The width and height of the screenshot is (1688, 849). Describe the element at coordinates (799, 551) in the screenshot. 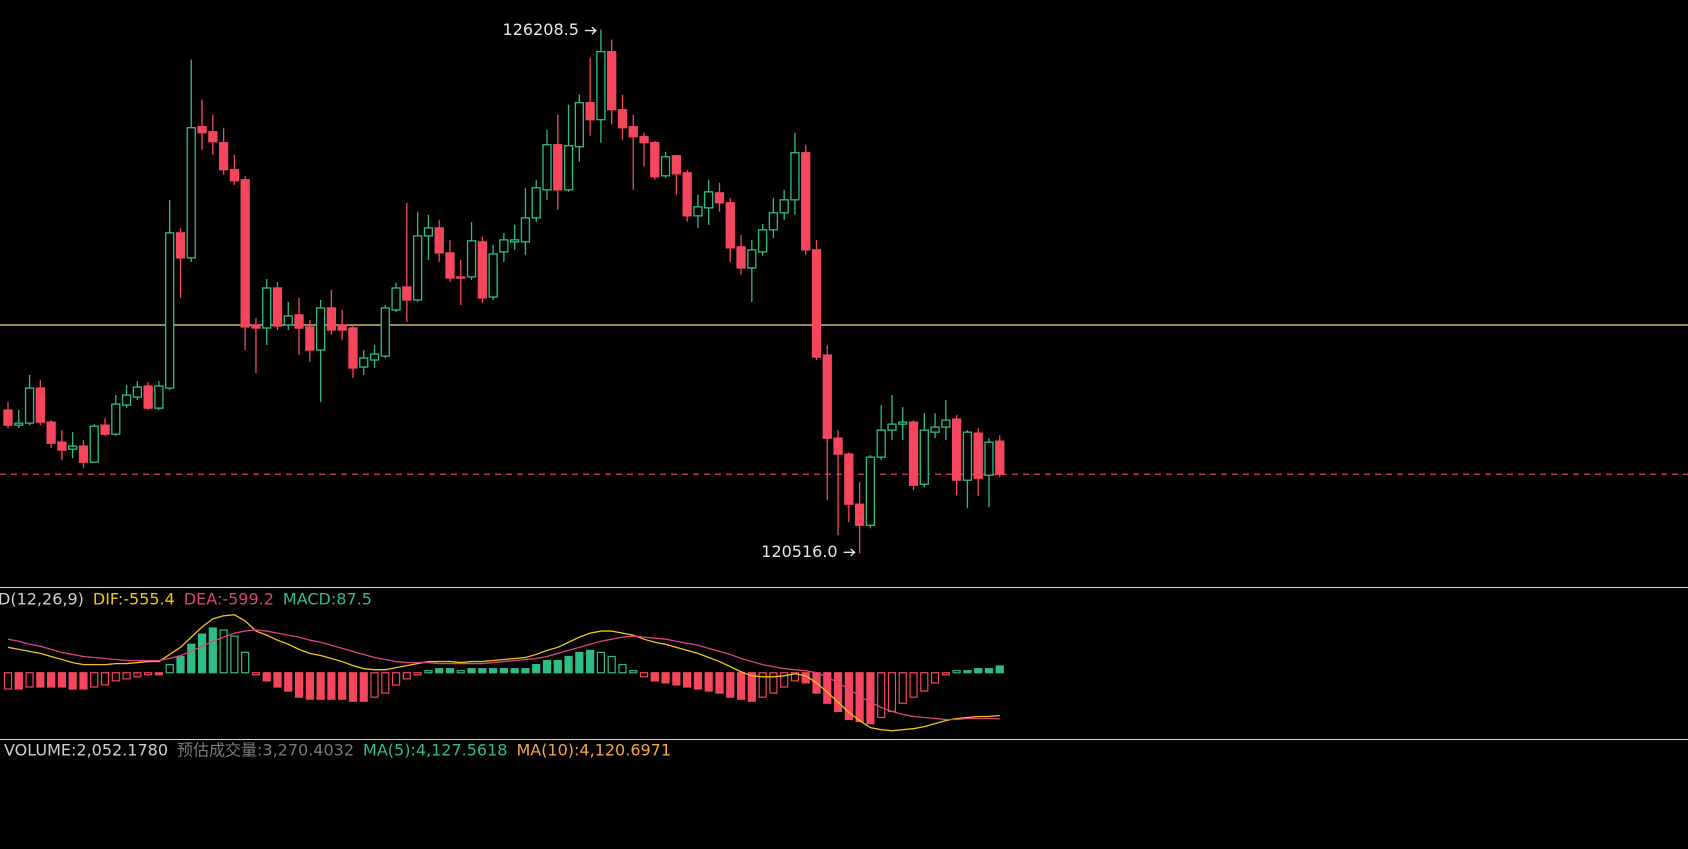

I see `extreme-label: 120516.0` at that location.